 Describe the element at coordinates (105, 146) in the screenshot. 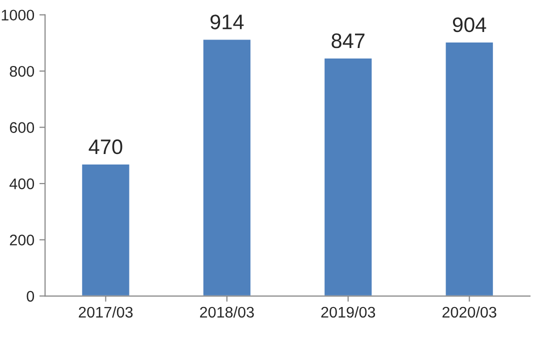

I see `data-label: 470` at that location.